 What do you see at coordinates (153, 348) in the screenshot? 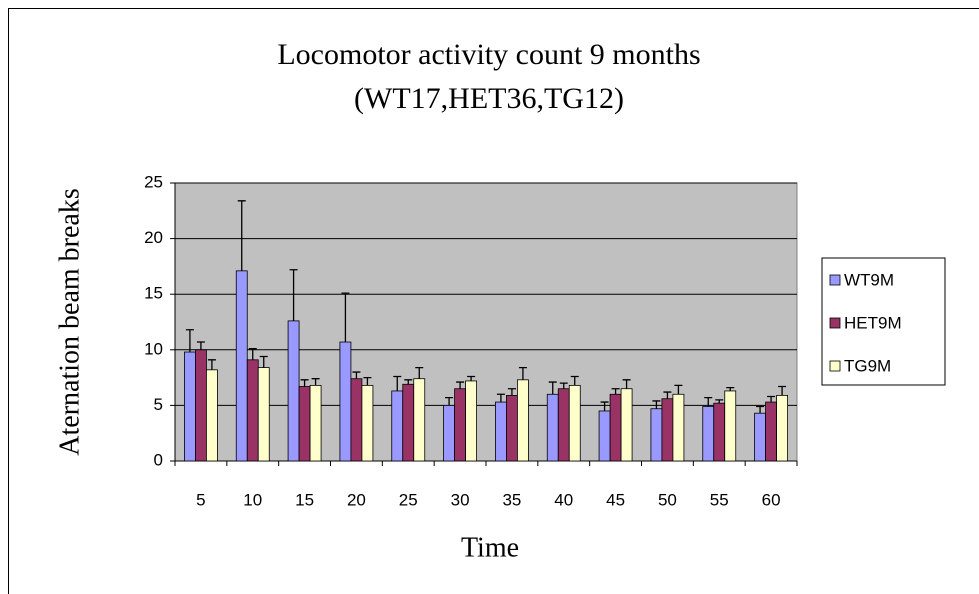
I see `y-tick-label: 10` at bounding box center [153, 348].